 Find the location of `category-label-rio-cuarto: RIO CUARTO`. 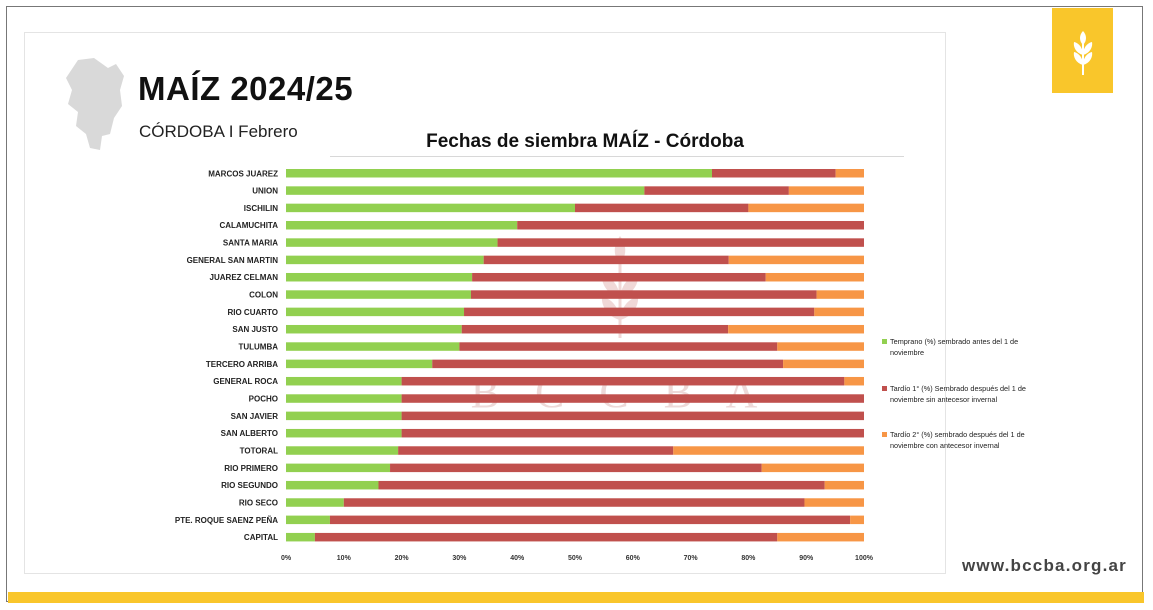

category-label-rio-cuarto: RIO CUARTO is located at coordinates (252, 312).